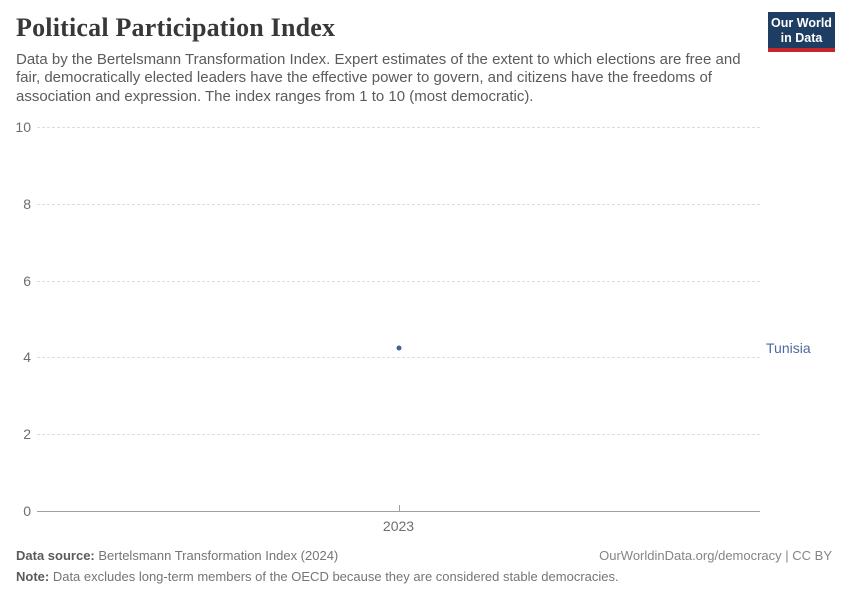  What do you see at coordinates (715, 555) in the screenshot?
I see `footer-credit-link: OurWorldinData.org/democracy | CC BY` at bounding box center [715, 555].